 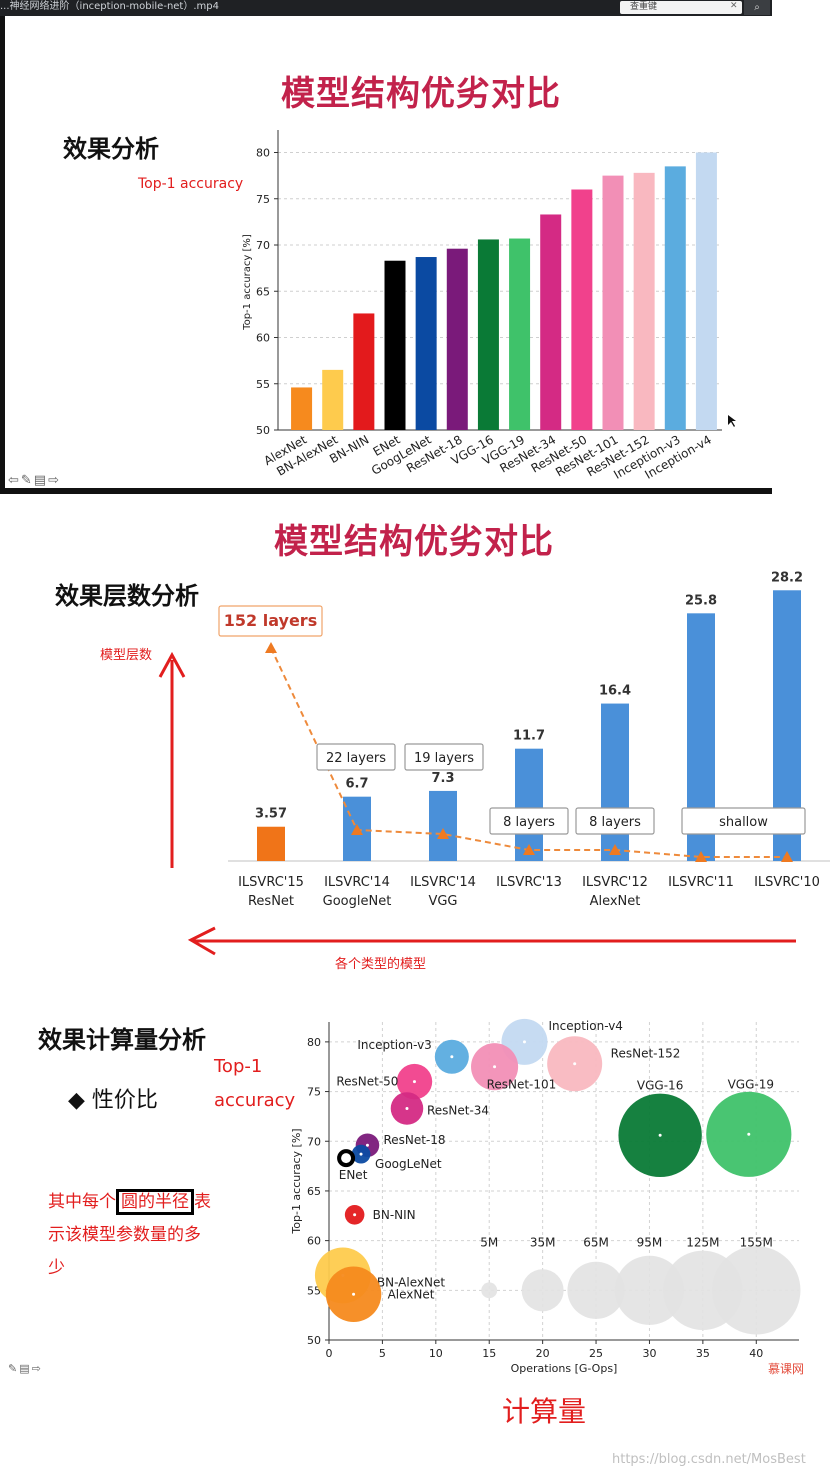 I want to click on category-sublabel: ResNet, so click(x=271, y=901).